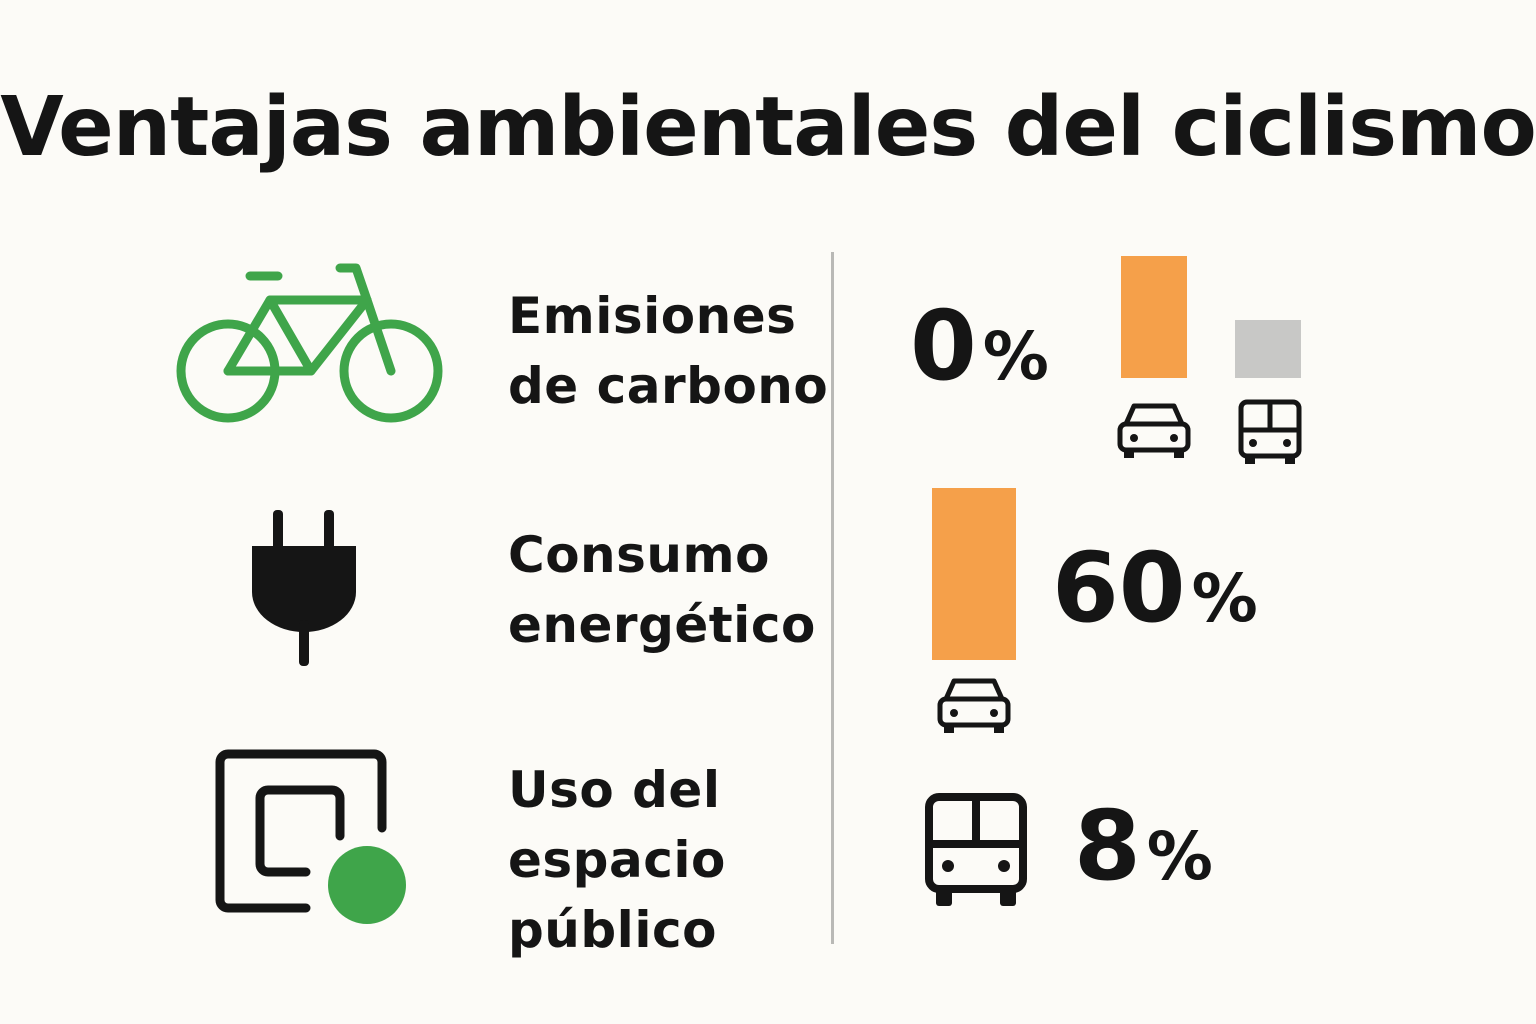 Image resolution: width=1536 pixels, height=1024 pixels. Describe the element at coordinates (662, 590) in the screenshot. I see `label-consumo: Consumo energético` at that location.